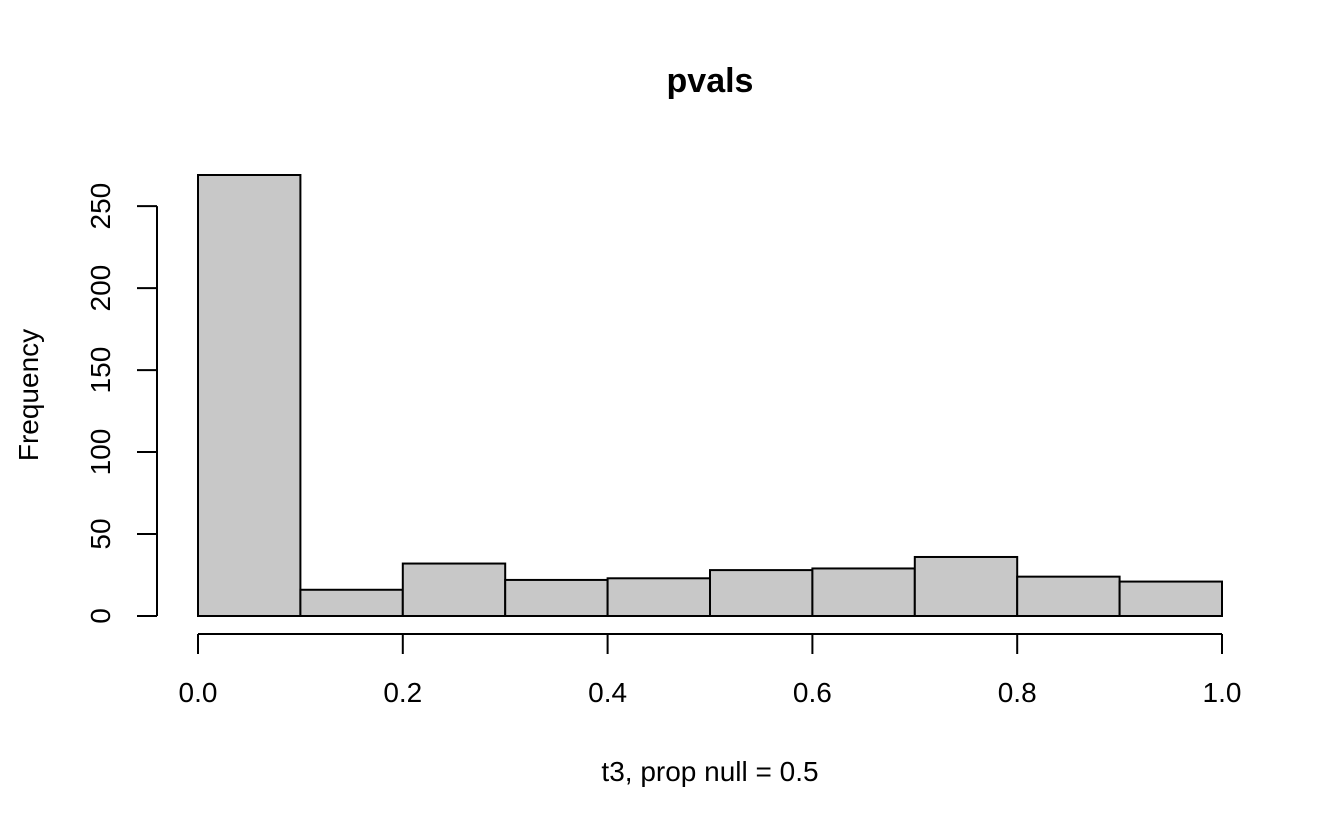 The image size is (1344, 830). What do you see at coordinates (1017, 692) in the screenshot?
I see `x-tick-label: 0.8` at bounding box center [1017, 692].